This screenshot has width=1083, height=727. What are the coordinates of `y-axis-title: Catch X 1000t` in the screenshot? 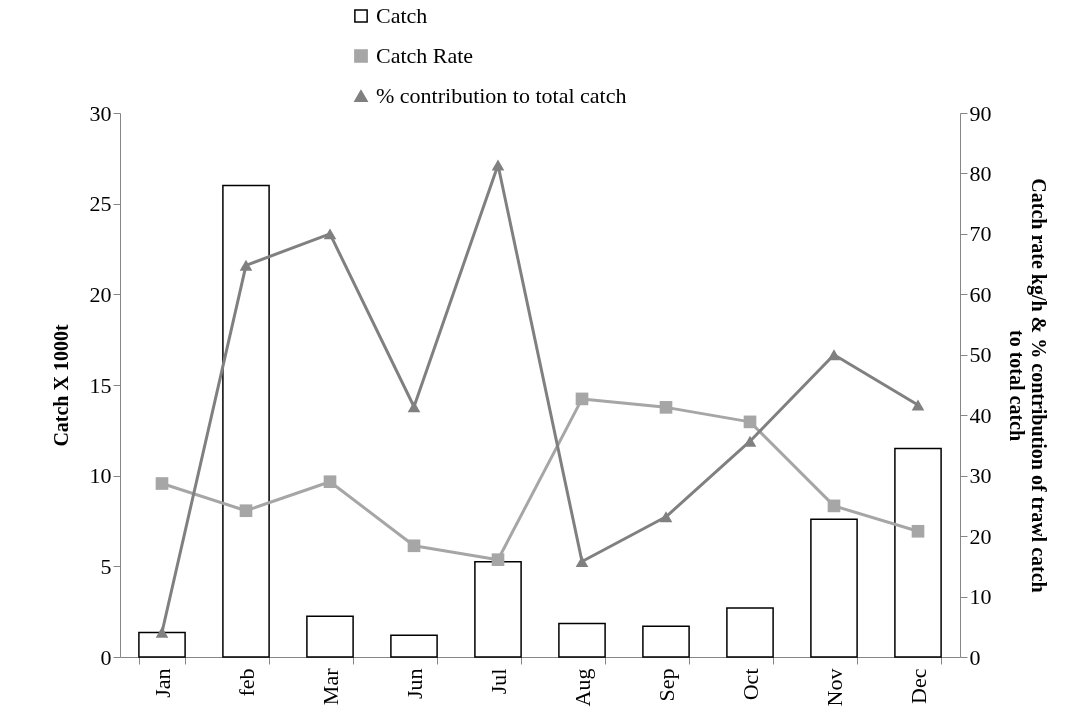 It's located at (60, 385).